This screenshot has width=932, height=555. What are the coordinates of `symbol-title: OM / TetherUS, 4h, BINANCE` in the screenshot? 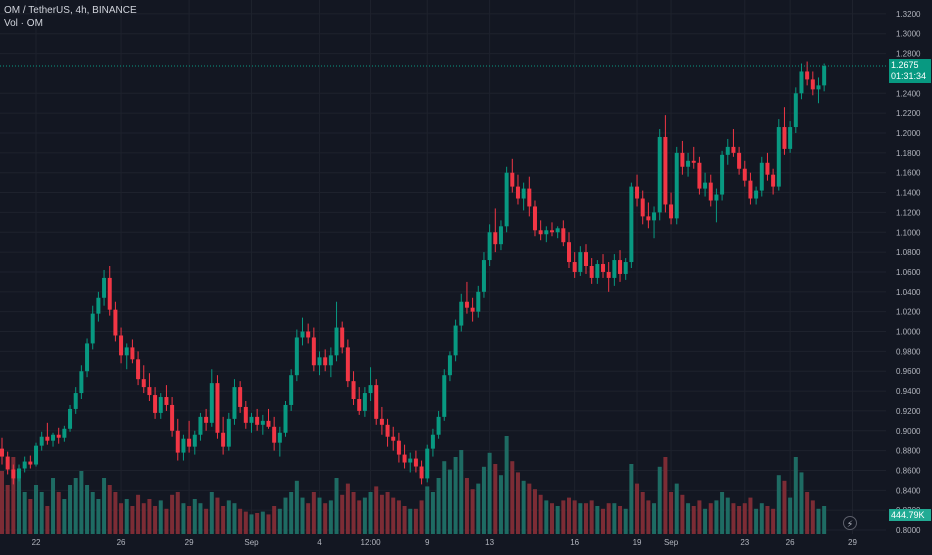 It's located at (70, 10).